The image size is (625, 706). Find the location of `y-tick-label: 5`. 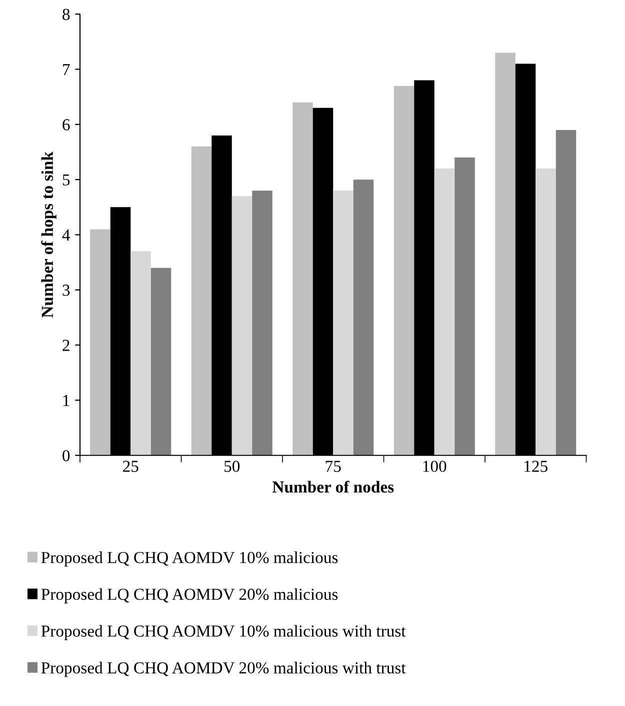

y-tick-label: 5 is located at coordinates (66, 180).